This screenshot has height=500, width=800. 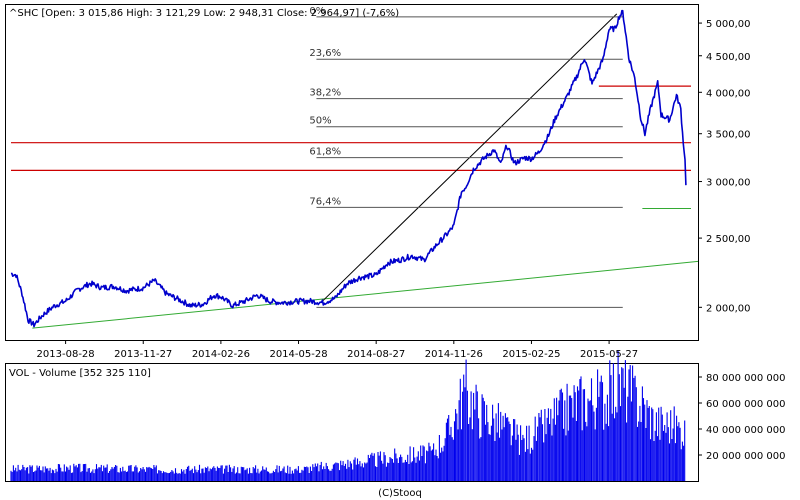 I want to click on price-y-tick-label: 3 000,00, so click(x=728, y=183).